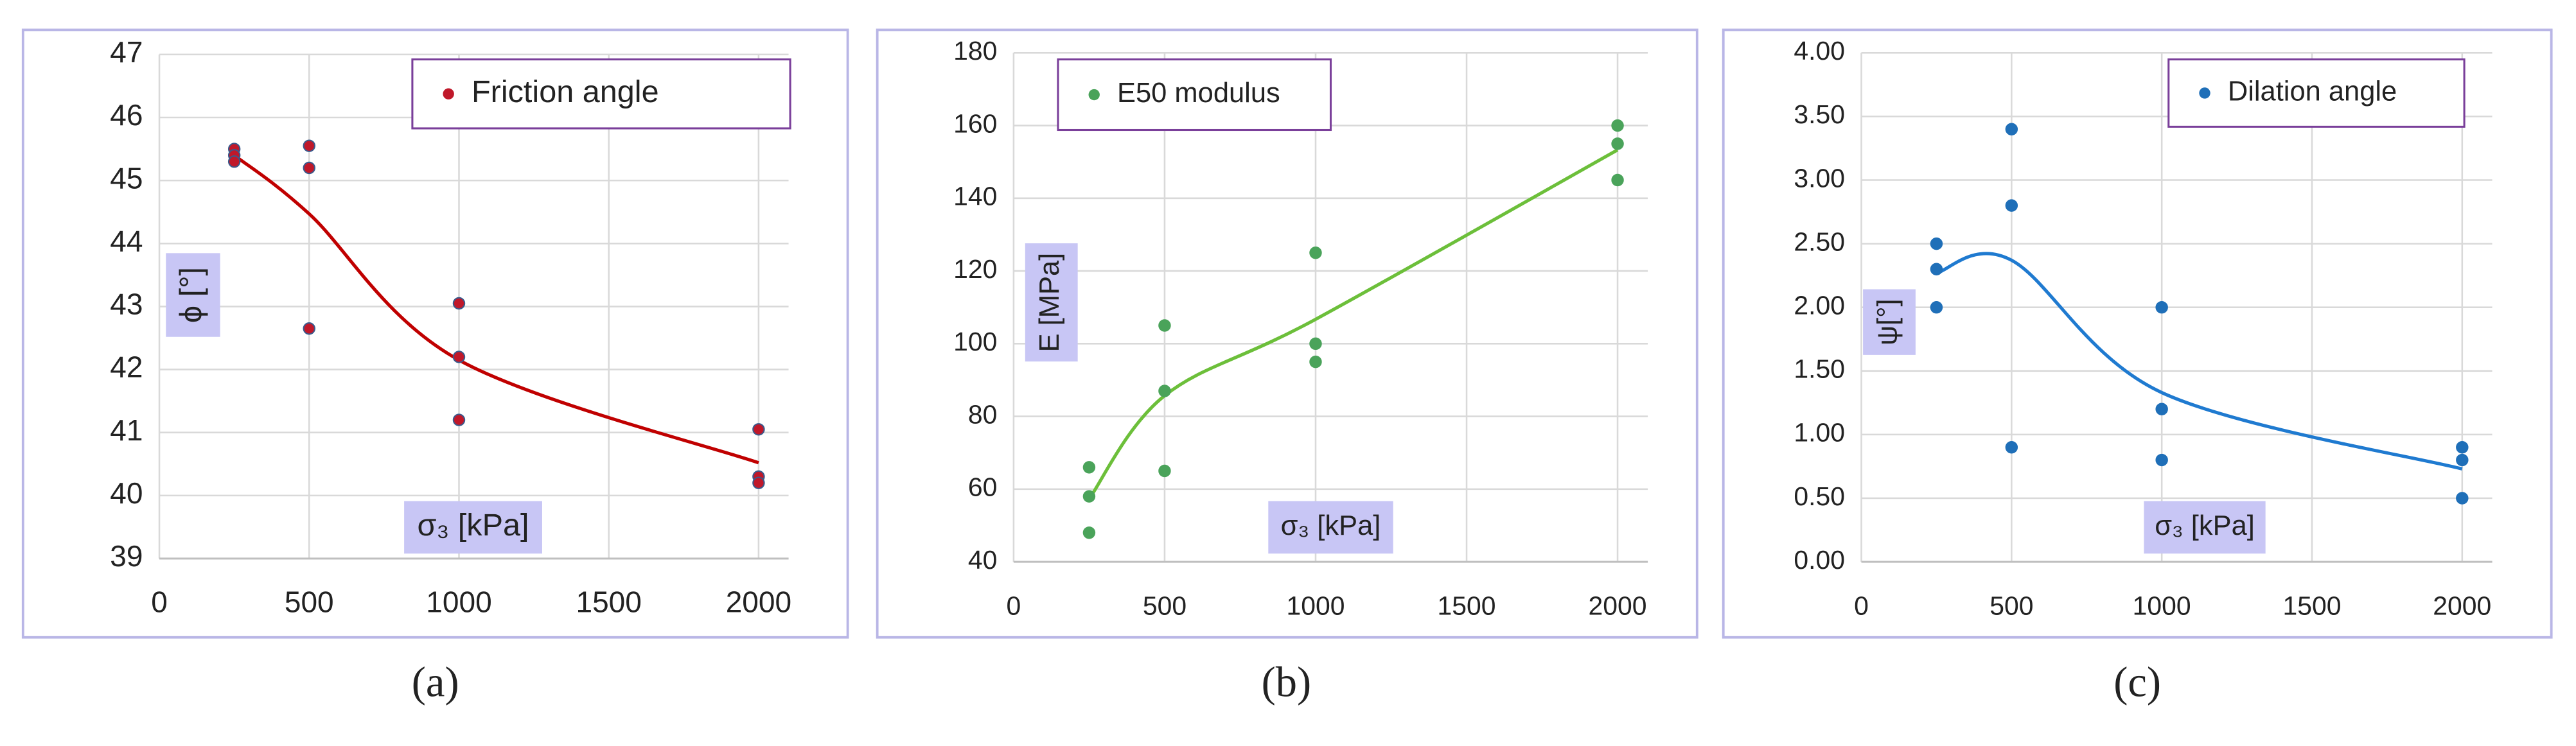 Image resolution: width=2576 pixels, height=746 pixels. What do you see at coordinates (1819, 178) in the screenshot?
I see `y-tick-label: 3.00` at bounding box center [1819, 178].